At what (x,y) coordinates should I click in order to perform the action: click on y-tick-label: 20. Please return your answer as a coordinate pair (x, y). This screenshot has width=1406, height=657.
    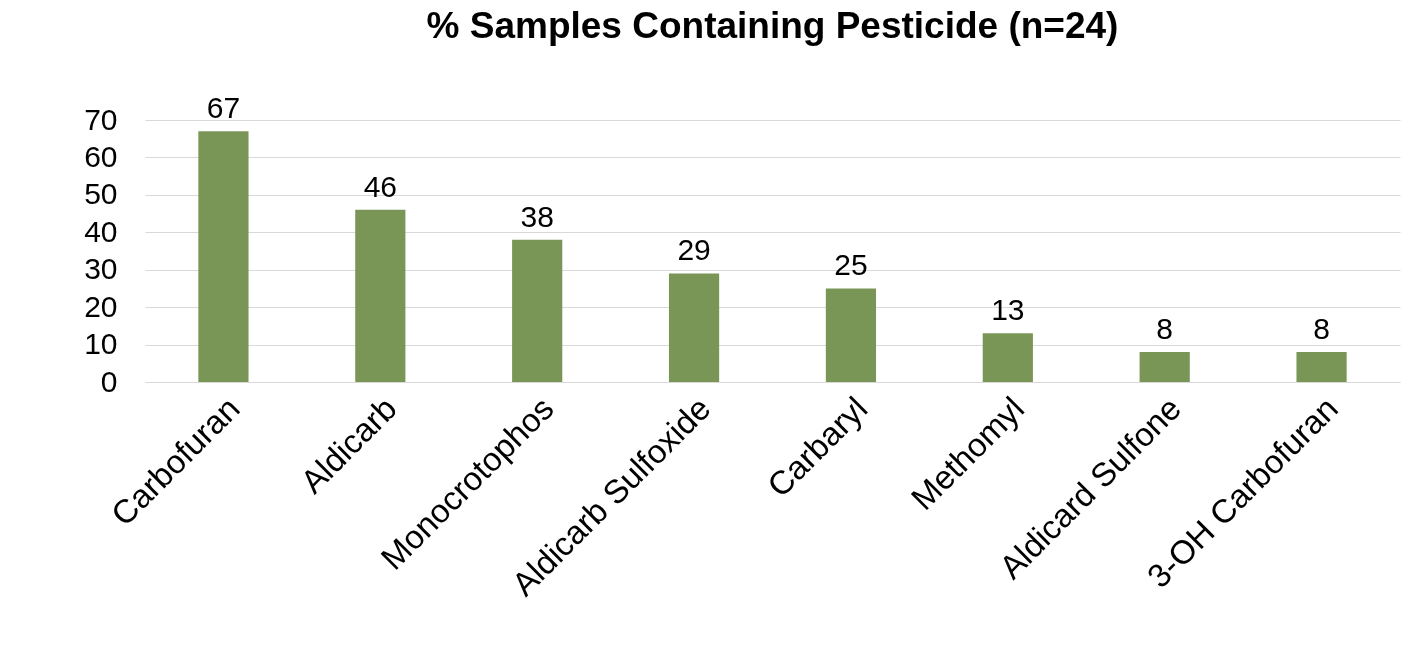
    Looking at the image, I should click on (101, 306).